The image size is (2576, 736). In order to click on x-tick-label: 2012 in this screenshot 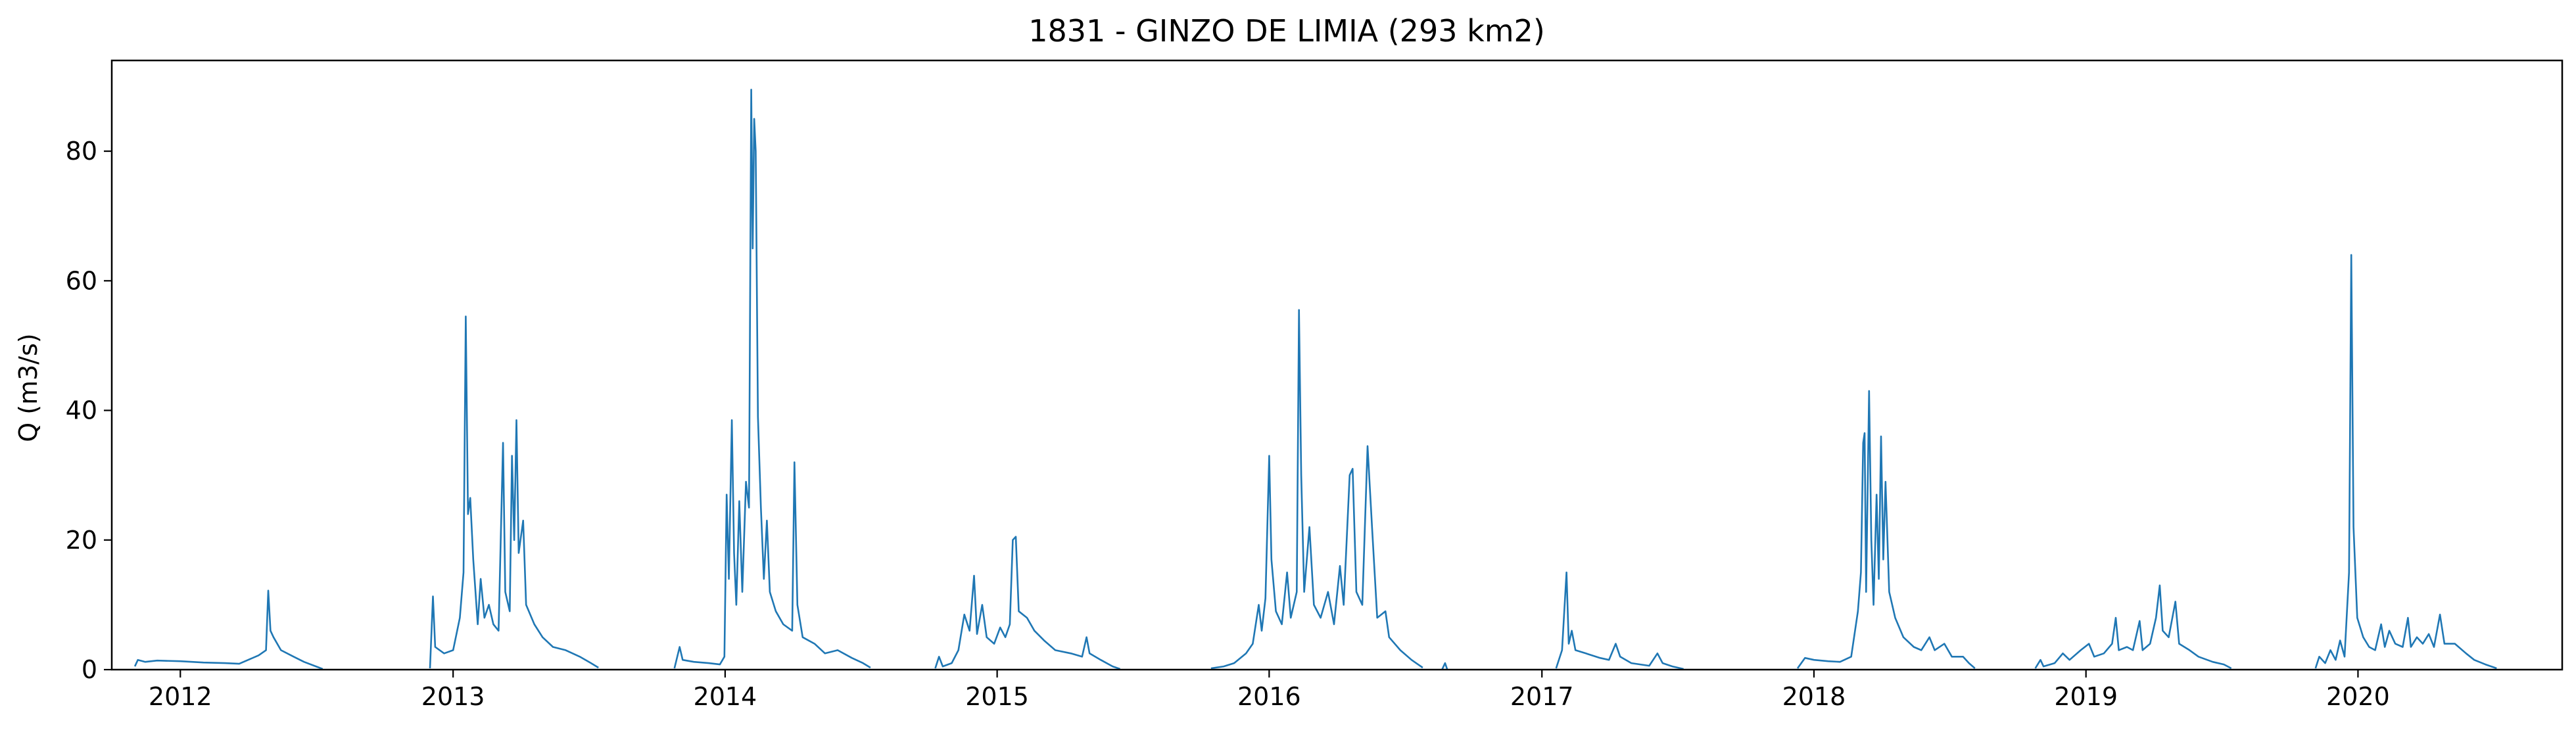, I will do `click(181, 697)`.